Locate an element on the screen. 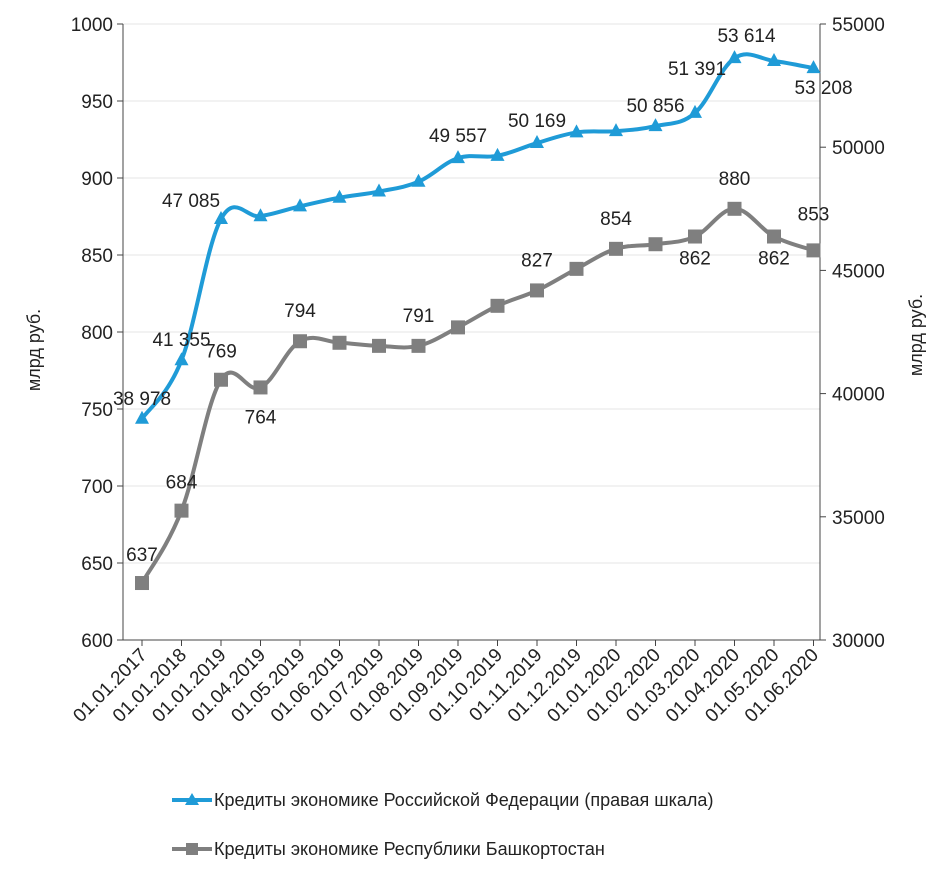  series-1-data-label: 637 is located at coordinates (142, 555).